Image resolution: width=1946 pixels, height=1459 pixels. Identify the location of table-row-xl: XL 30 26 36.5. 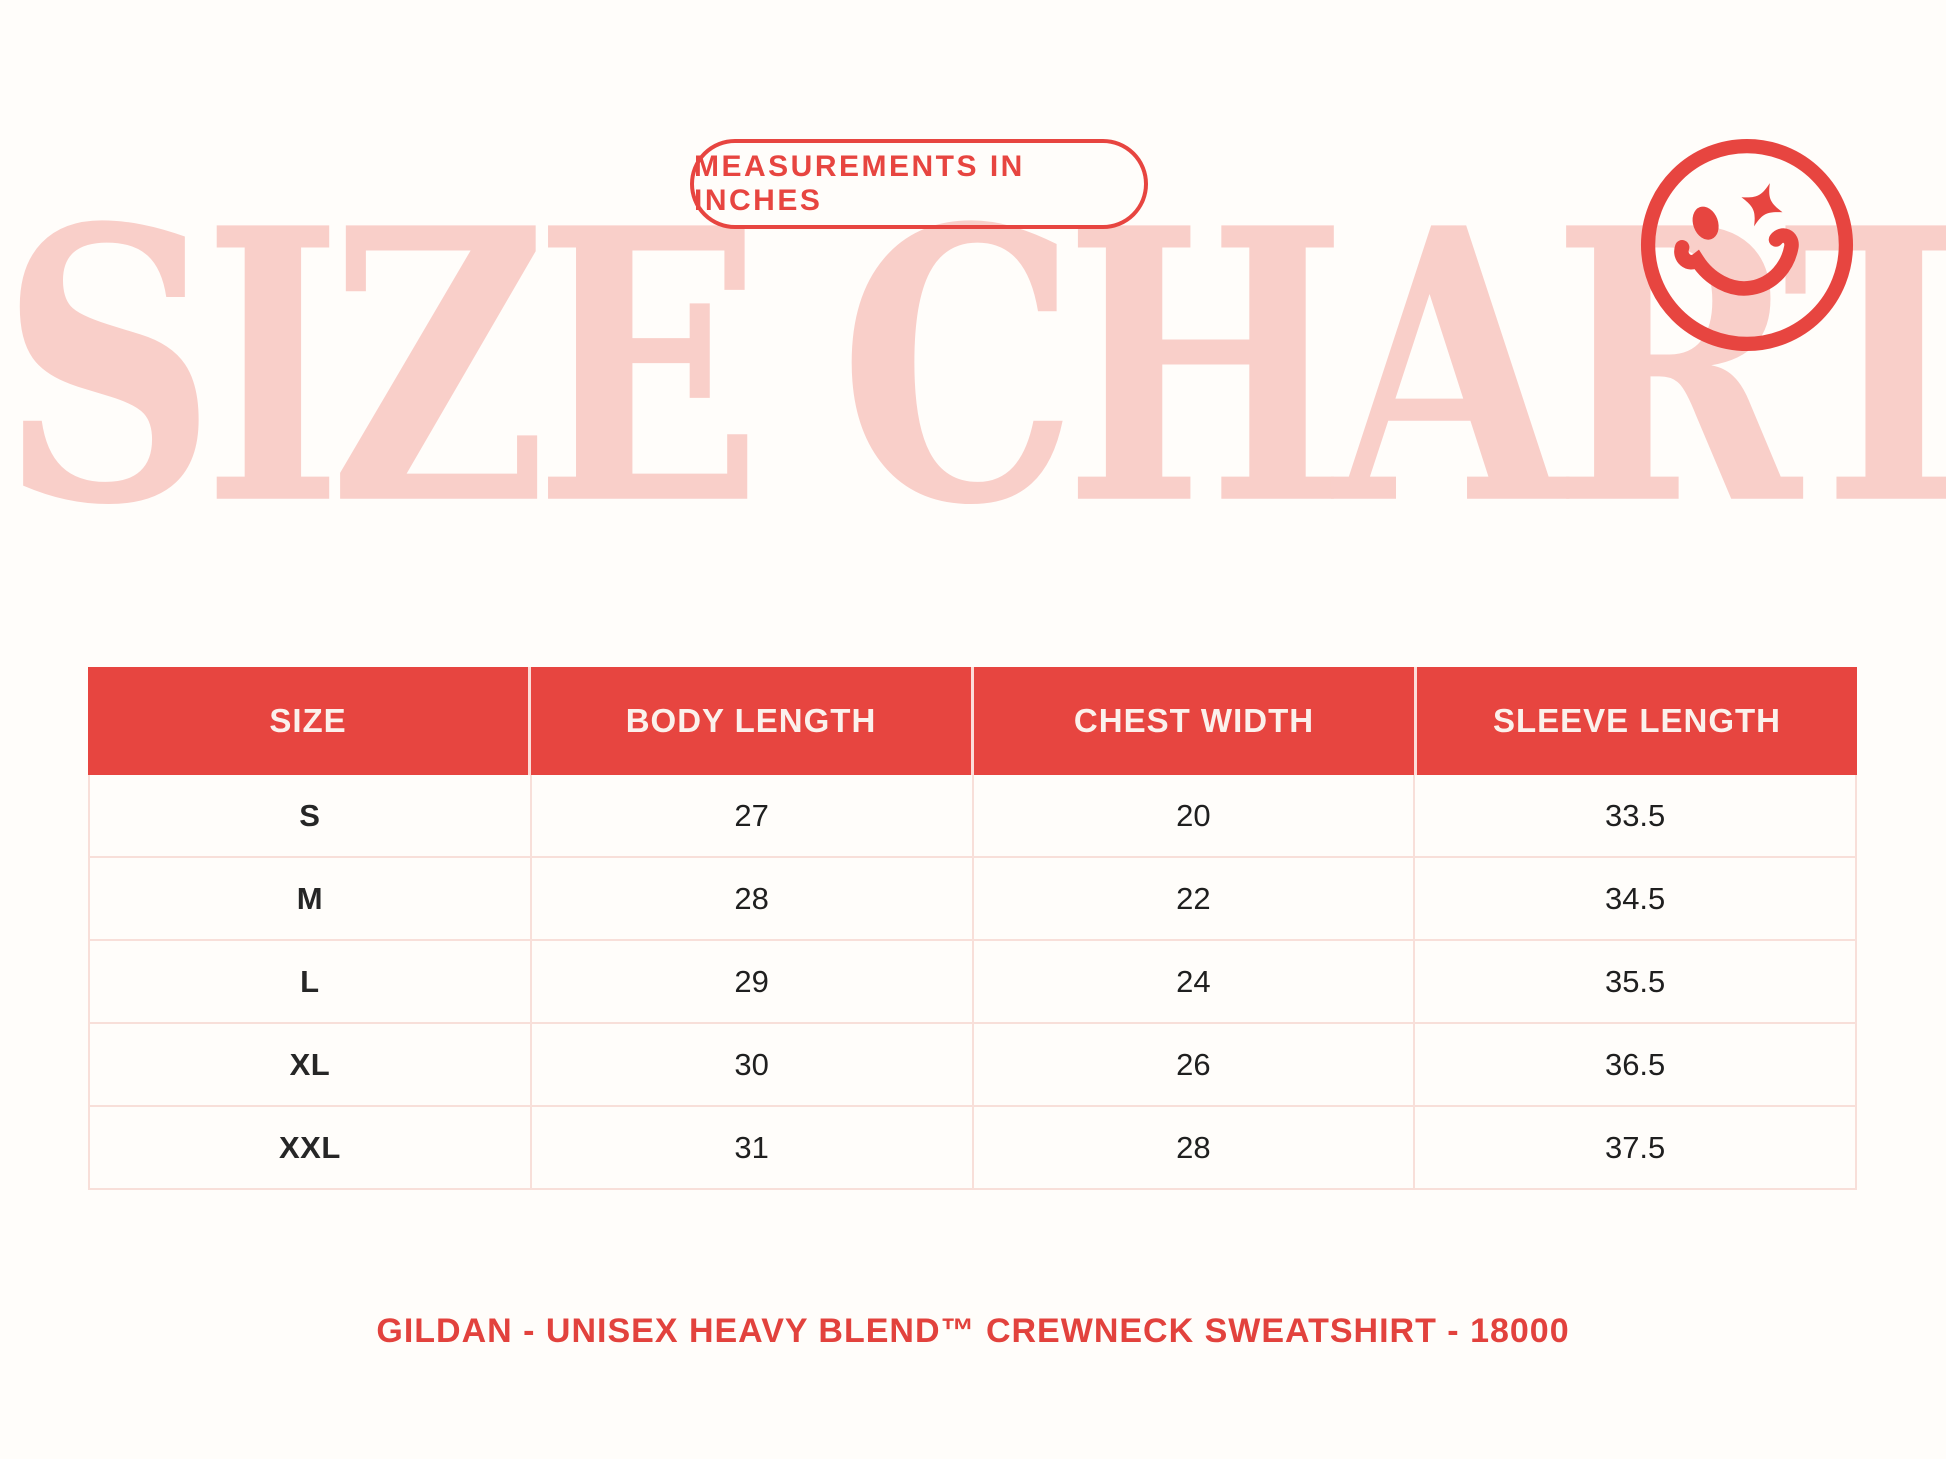
(972, 1065).